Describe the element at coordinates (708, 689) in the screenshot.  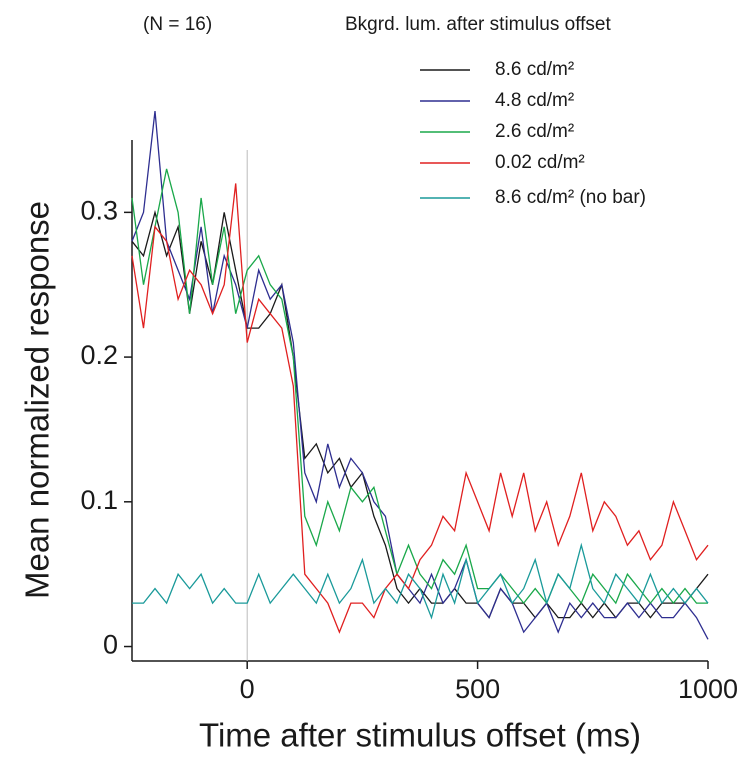
I see `x-tick-label: 1000` at that location.